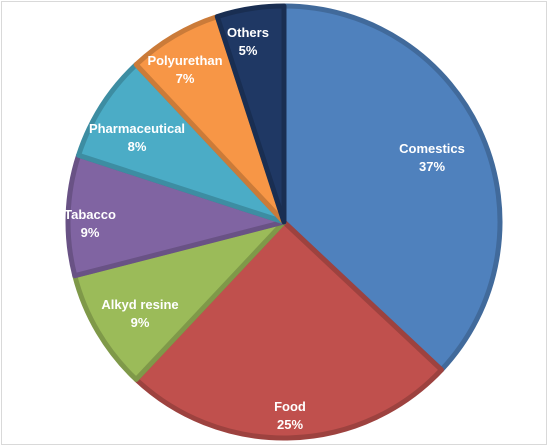 This screenshot has height=448, width=550. I want to click on slice-value-food: 25%, so click(290, 424).